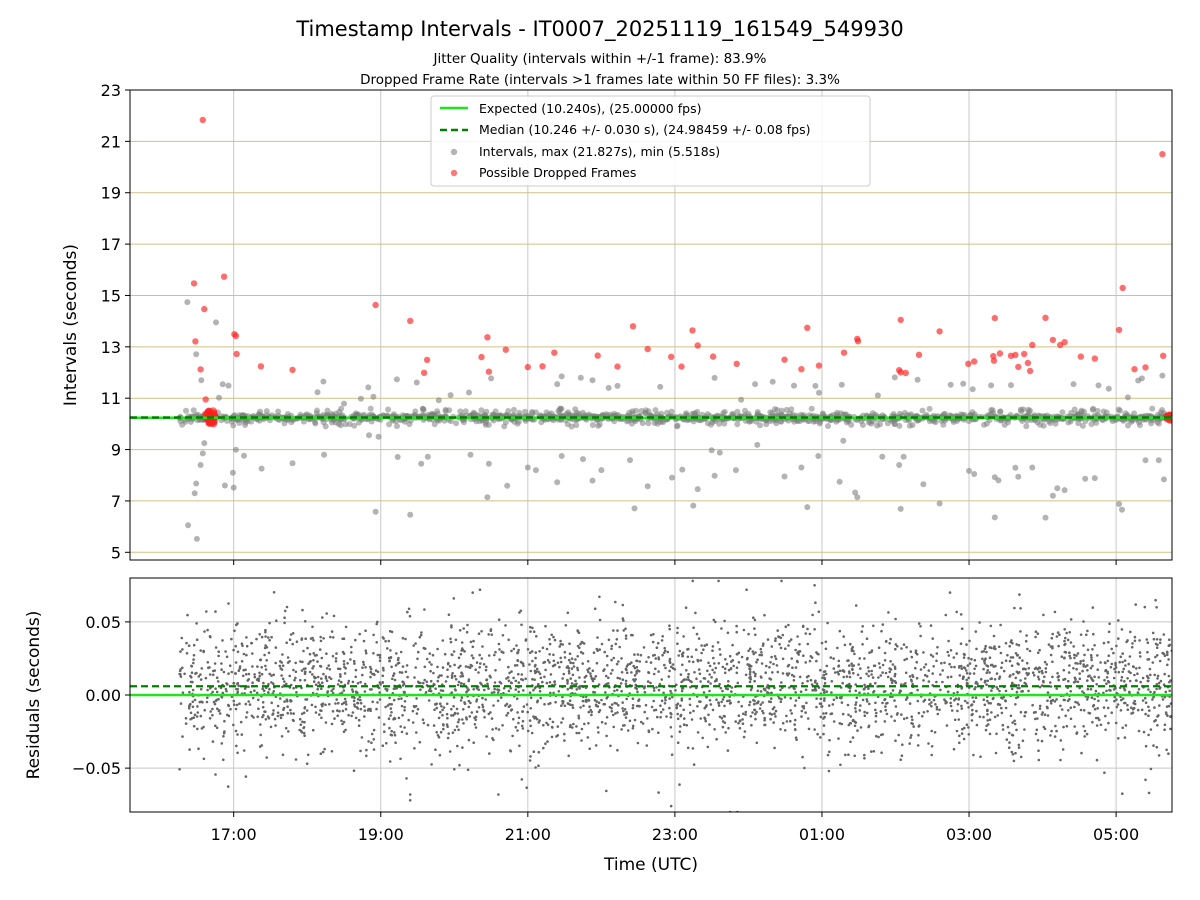  Describe the element at coordinates (204, 309) in the screenshot. I see `dropped-frame-point` at that location.